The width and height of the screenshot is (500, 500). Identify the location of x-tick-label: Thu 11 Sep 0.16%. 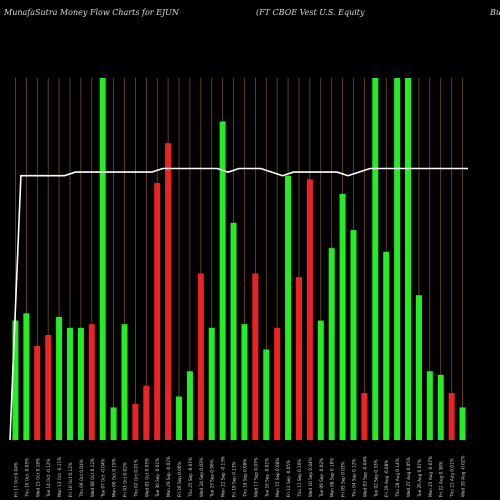
(299, 478).